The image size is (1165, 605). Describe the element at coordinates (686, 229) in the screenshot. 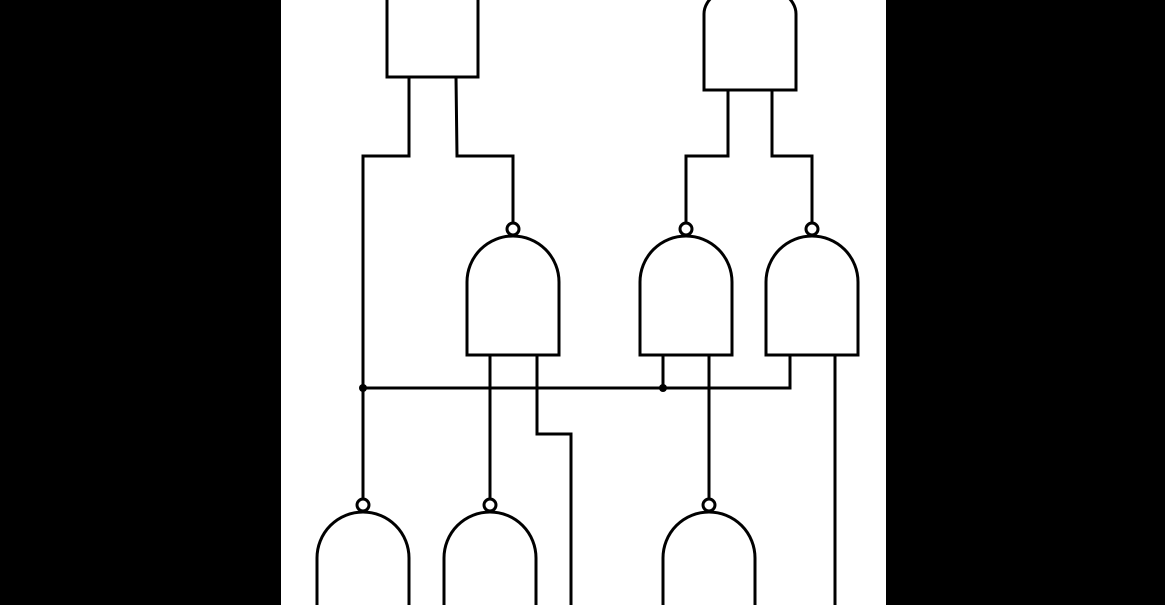

I see `middle-center-gate-bubble` at that location.